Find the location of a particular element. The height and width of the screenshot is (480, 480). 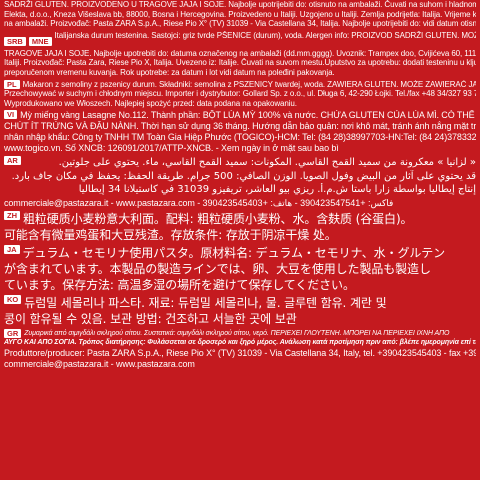

text-line: デュラム・セモリナ使用パスタ。原材料名: デュラム・セモリナ、水・グルテン is located at coordinates (234, 252).